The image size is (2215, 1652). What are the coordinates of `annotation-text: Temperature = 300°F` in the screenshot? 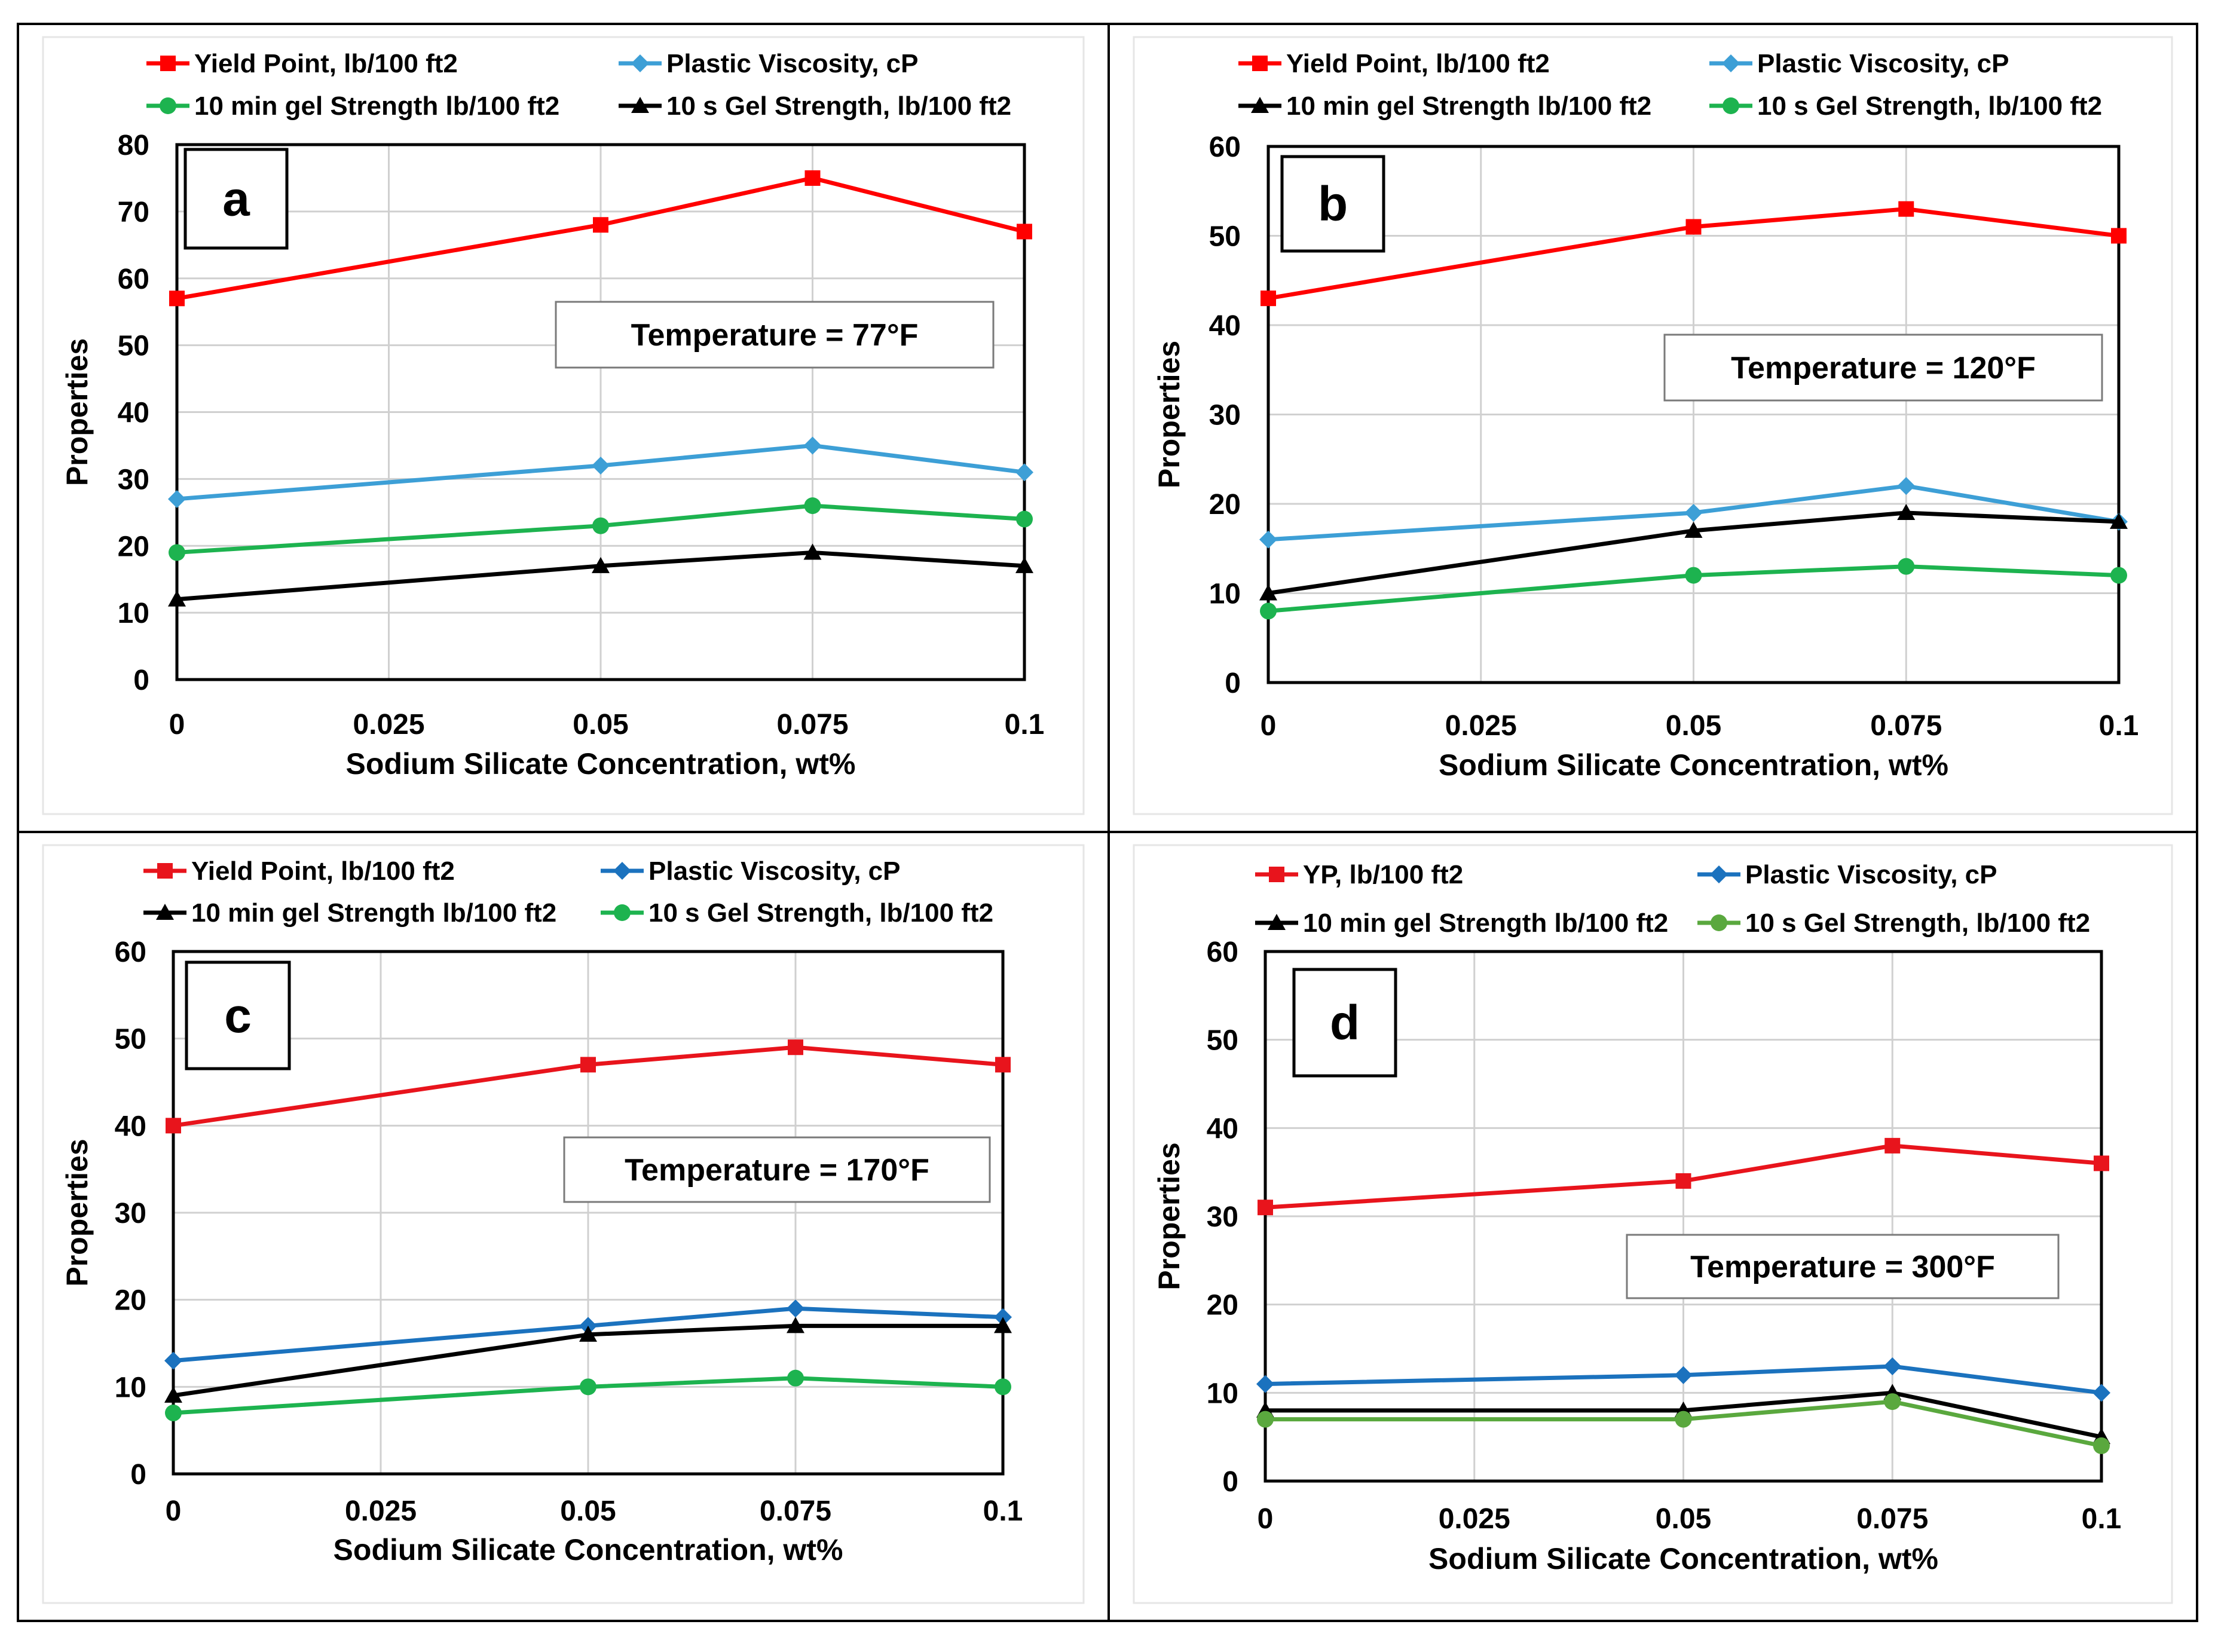 It's located at (1842, 1267).